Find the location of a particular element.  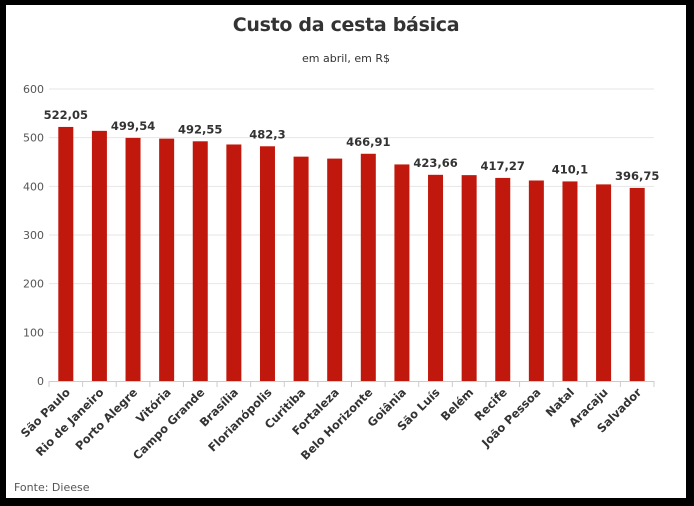

data-label: 396,75 is located at coordinates (637, 176).